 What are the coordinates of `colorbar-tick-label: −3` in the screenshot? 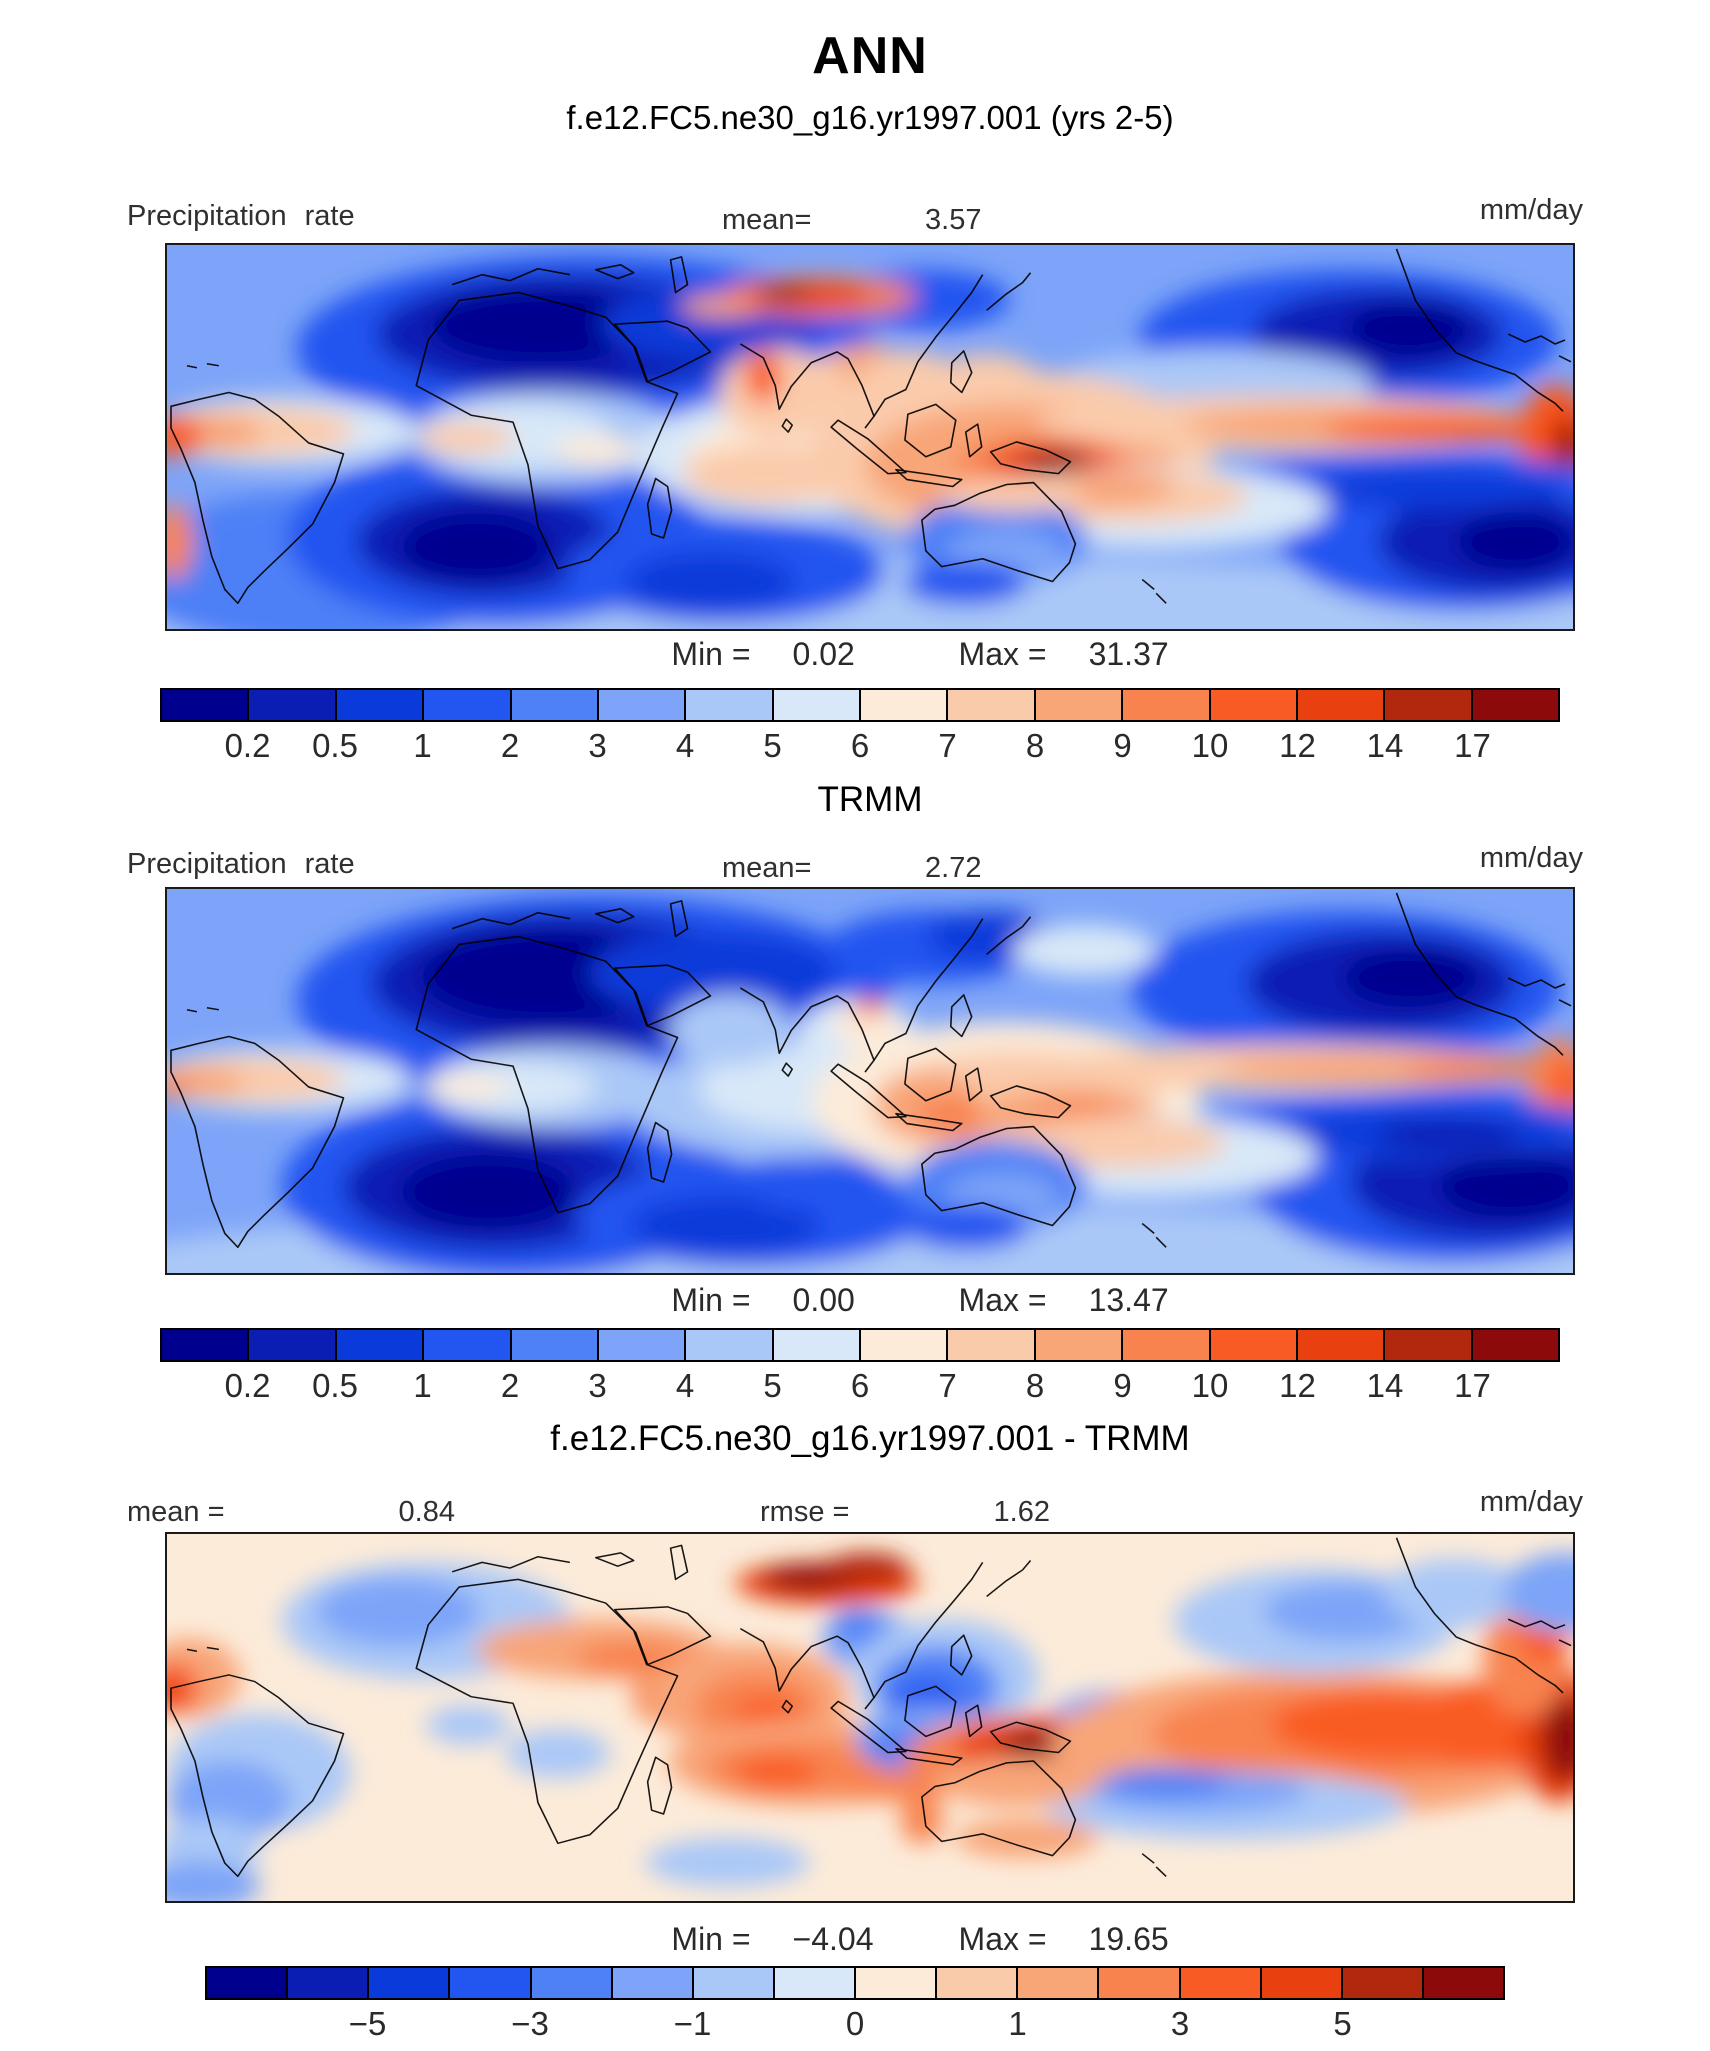 It's located at (530, 2023).